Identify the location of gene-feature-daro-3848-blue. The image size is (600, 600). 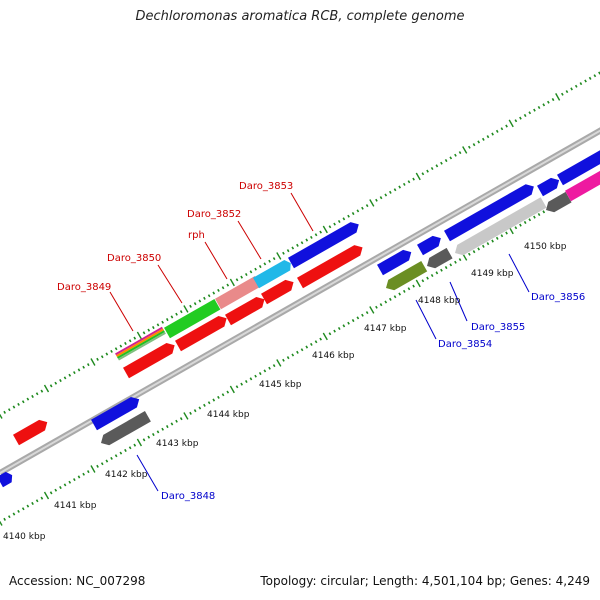
(116, 412).